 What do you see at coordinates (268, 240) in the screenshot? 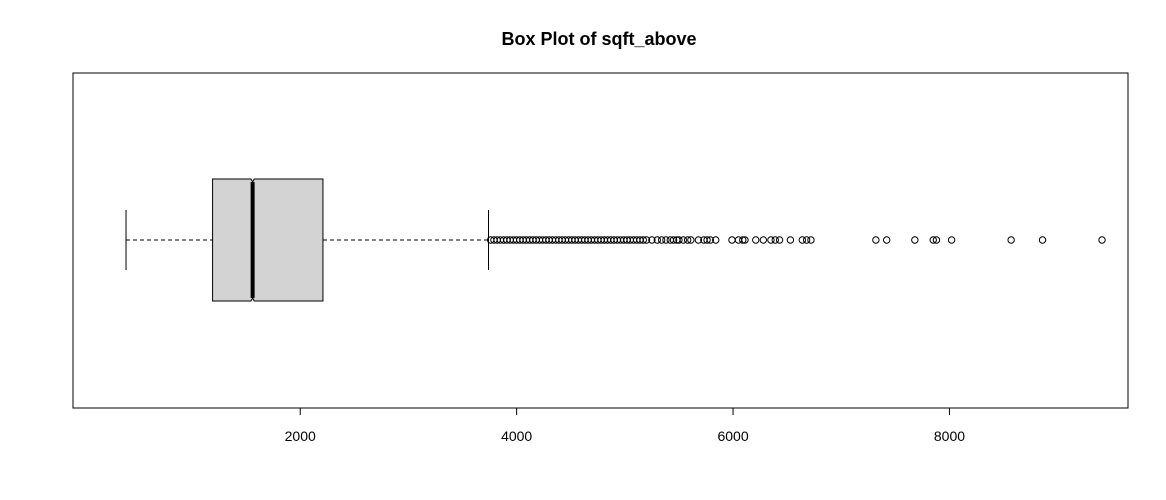
I see `notched-box` at bounding box center [268, 240].